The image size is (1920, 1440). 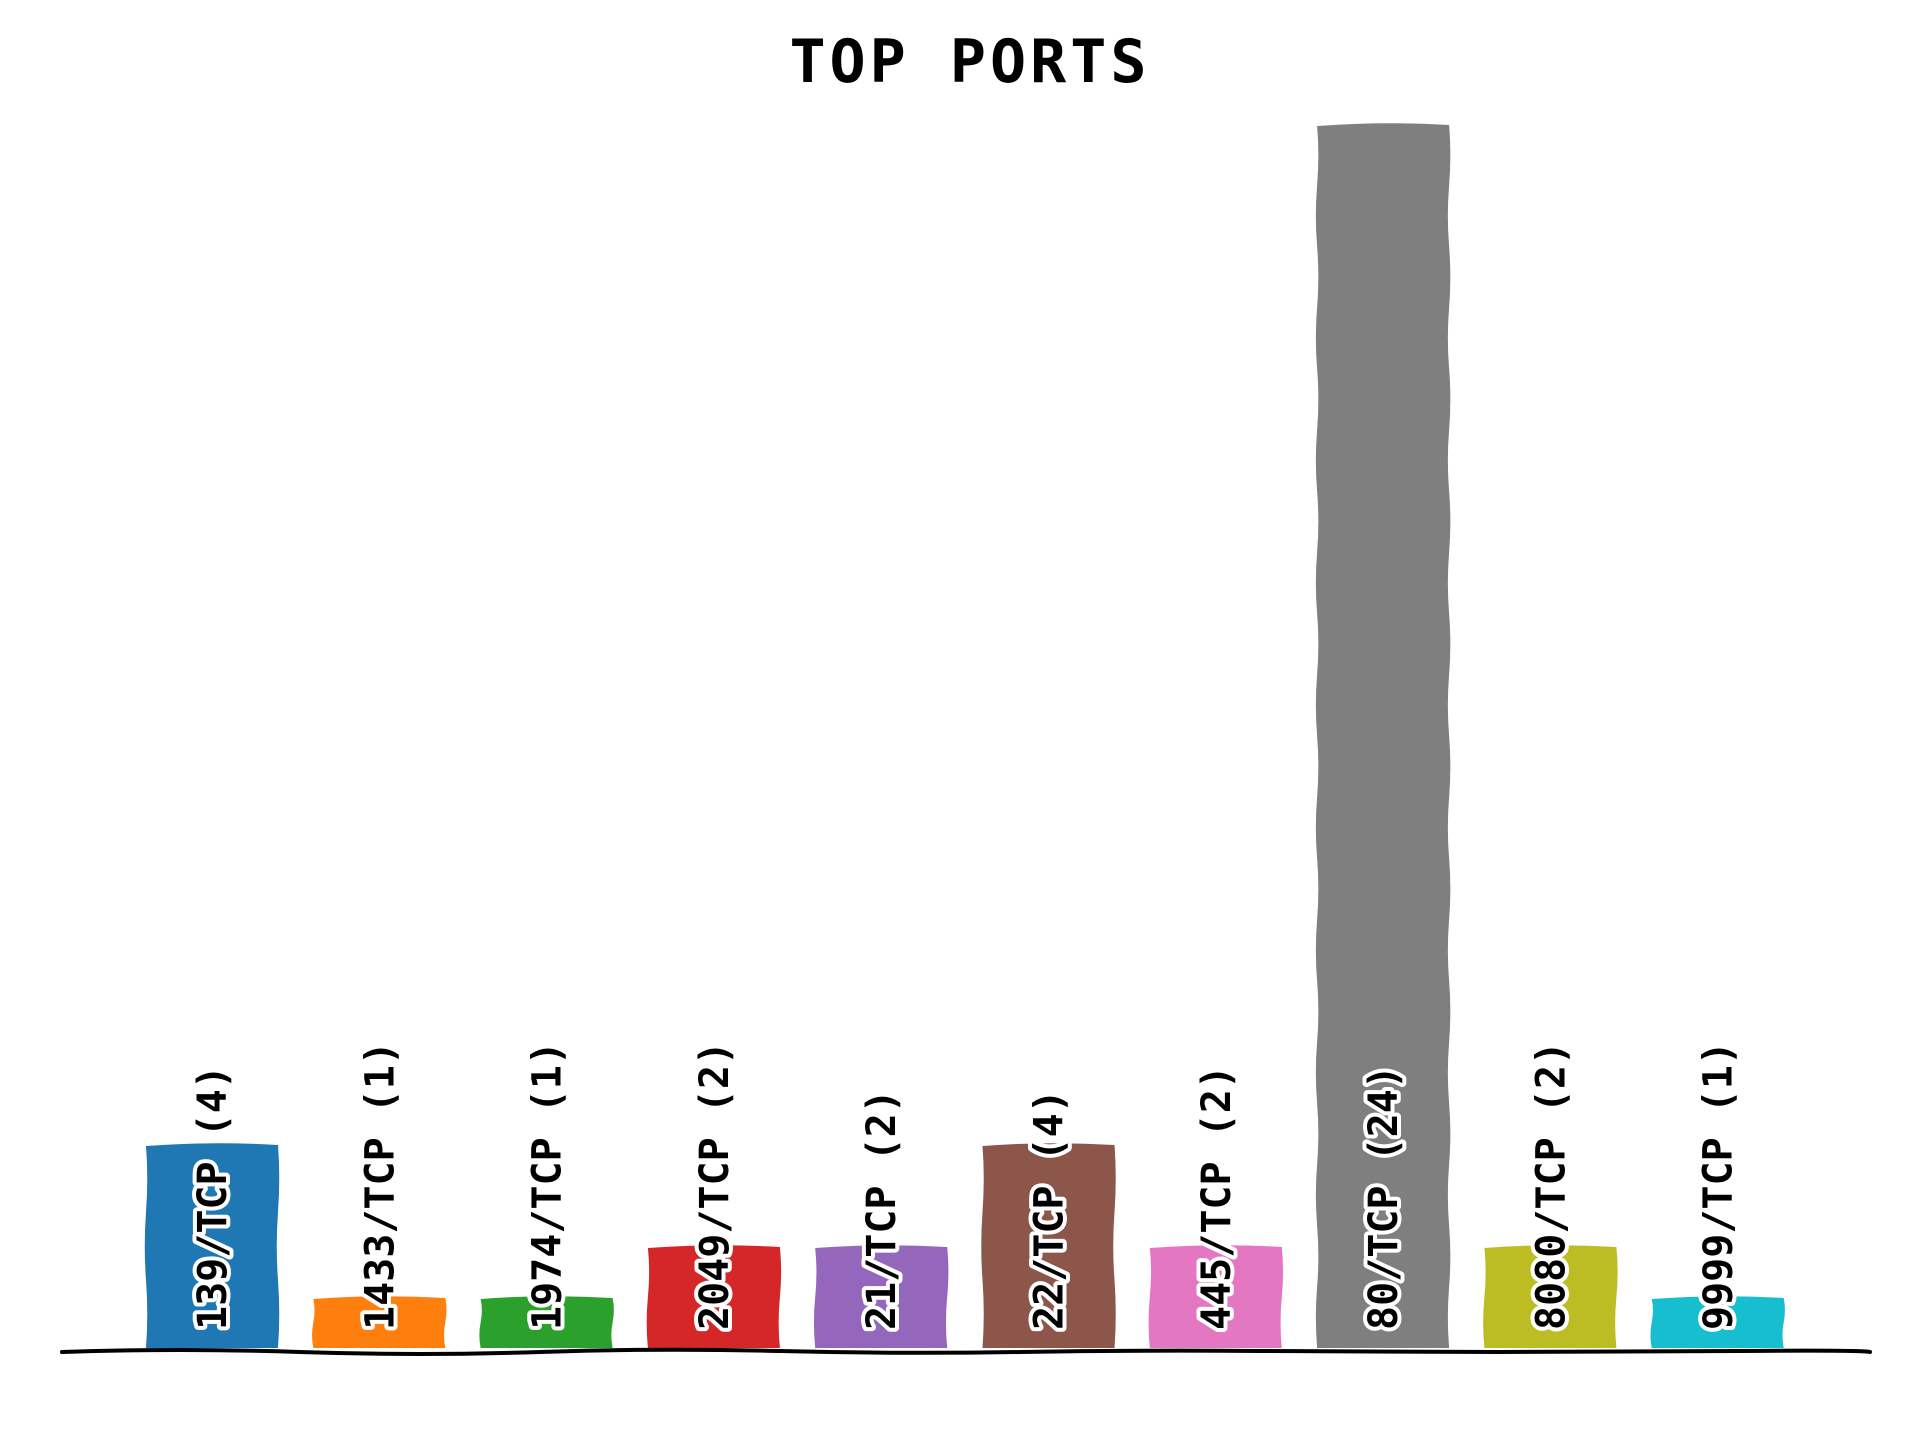 I want to click on bar-label-1433-tcp: 1433/TCP (1), so click(x=380, y=1185).